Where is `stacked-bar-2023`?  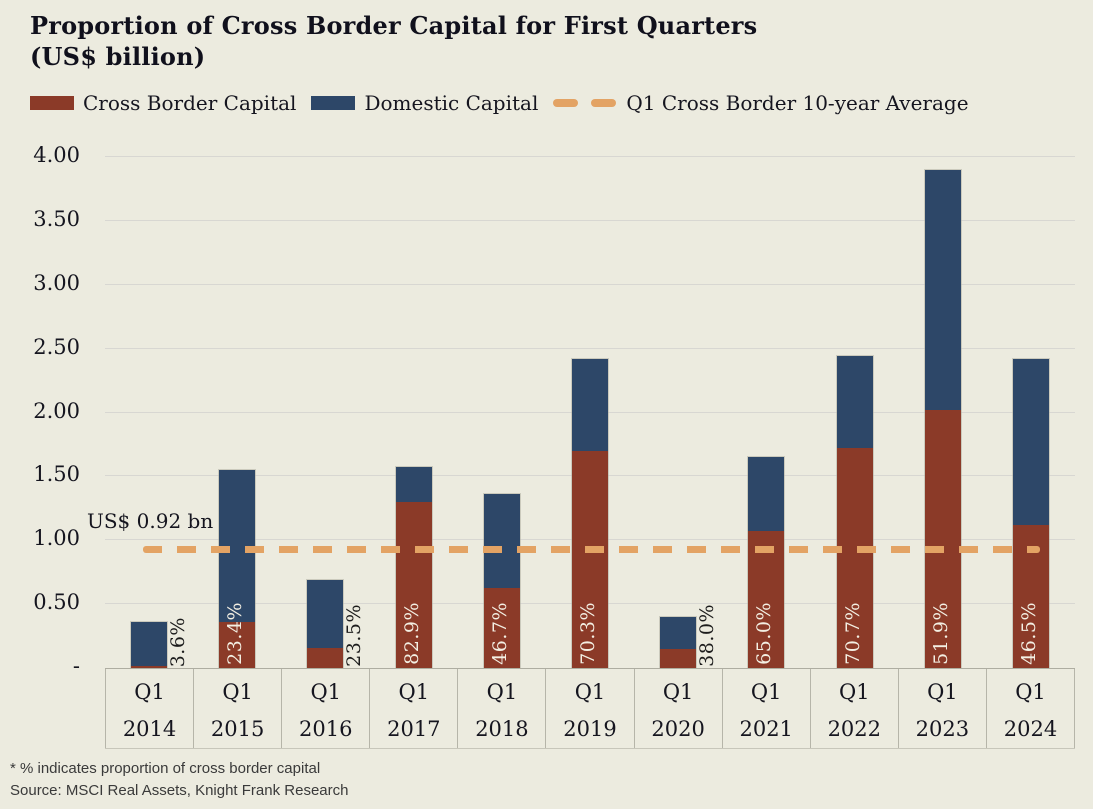
stacked-bar-2023 is located at coordinates (942, 418).